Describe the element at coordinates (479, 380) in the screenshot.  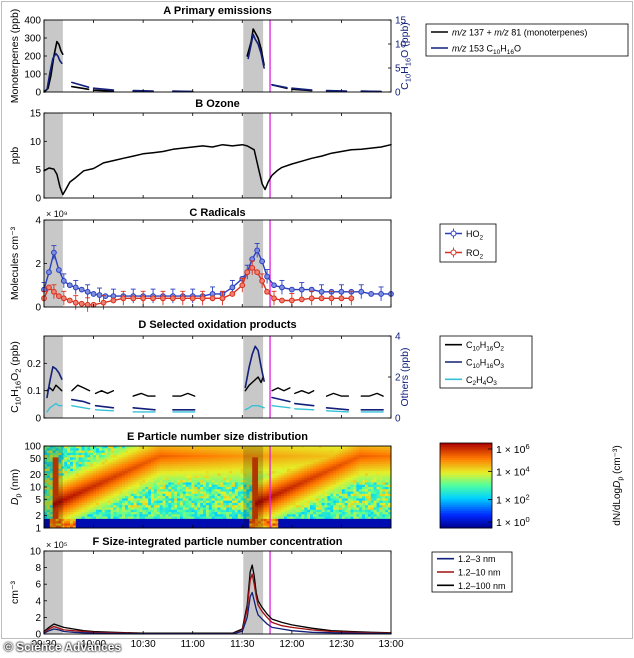
I see `panel-D-legend-label-2-part-2: H` at that location.